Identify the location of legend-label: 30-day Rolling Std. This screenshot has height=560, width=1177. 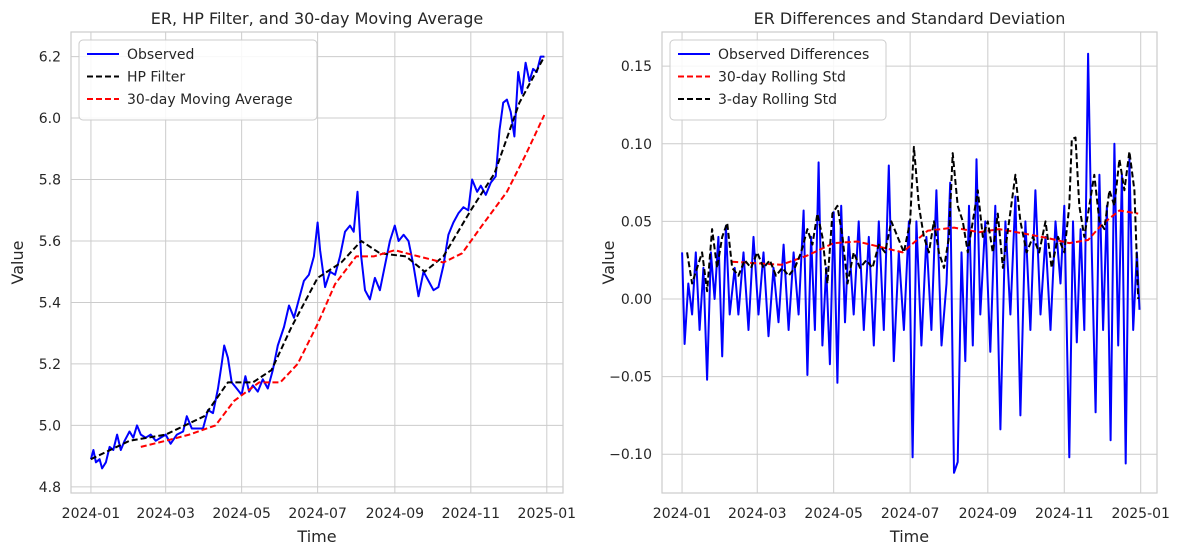
(782, 78).